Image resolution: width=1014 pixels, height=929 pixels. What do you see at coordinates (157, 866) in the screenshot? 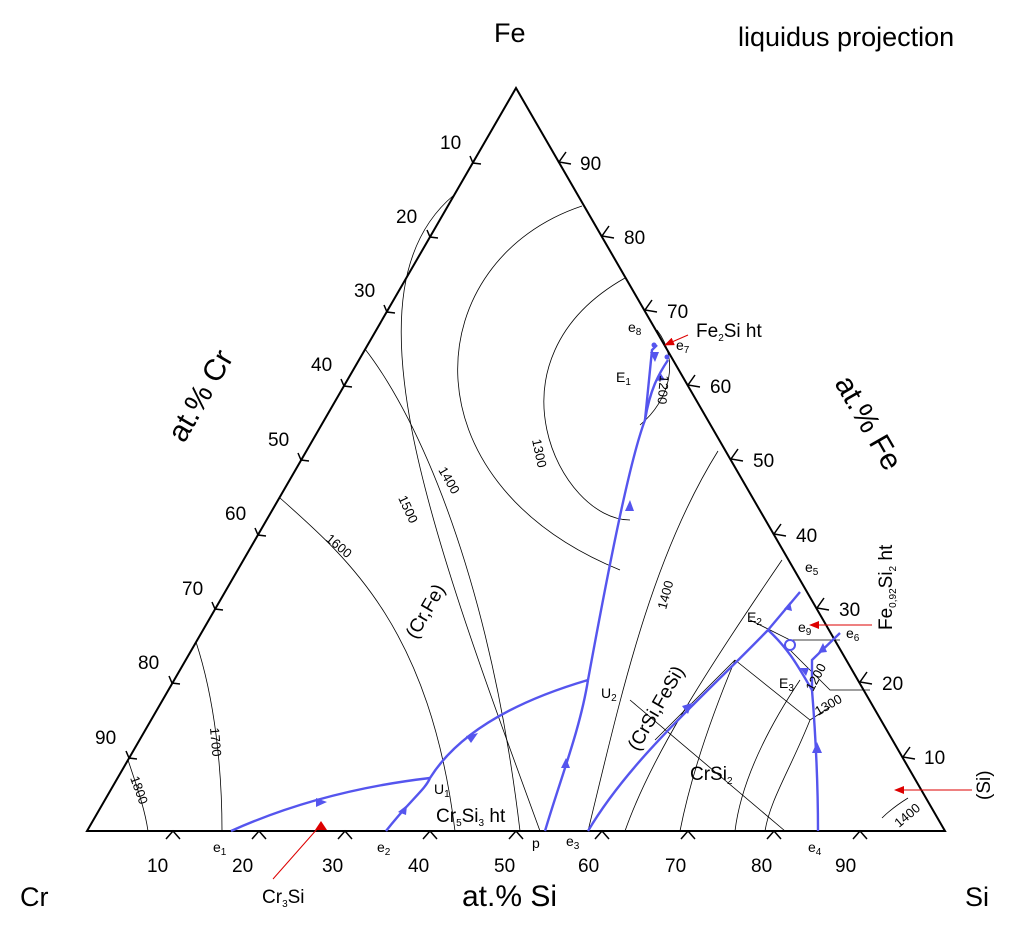
I see `bottom-tick-10: 10` at bounding box center [157, 866].